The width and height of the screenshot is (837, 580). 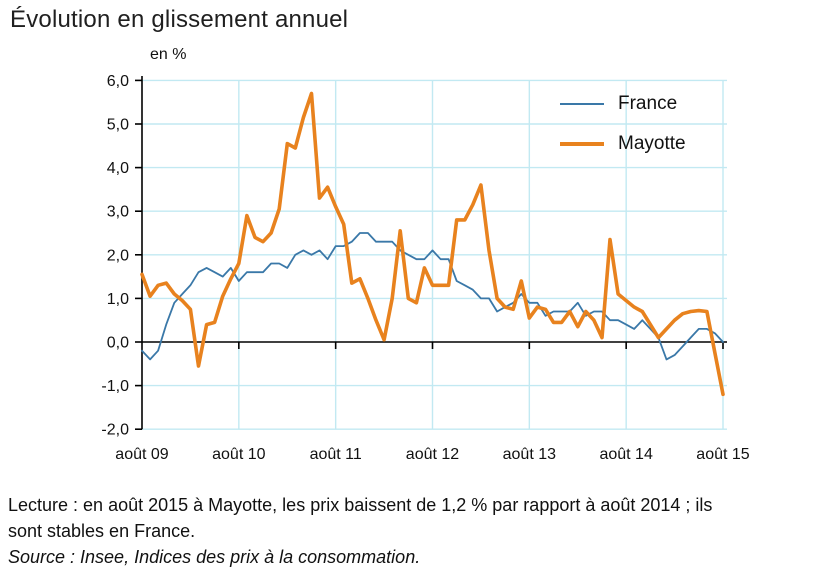 I want to click on legend-label-france: France, so click(x=648, y=103).